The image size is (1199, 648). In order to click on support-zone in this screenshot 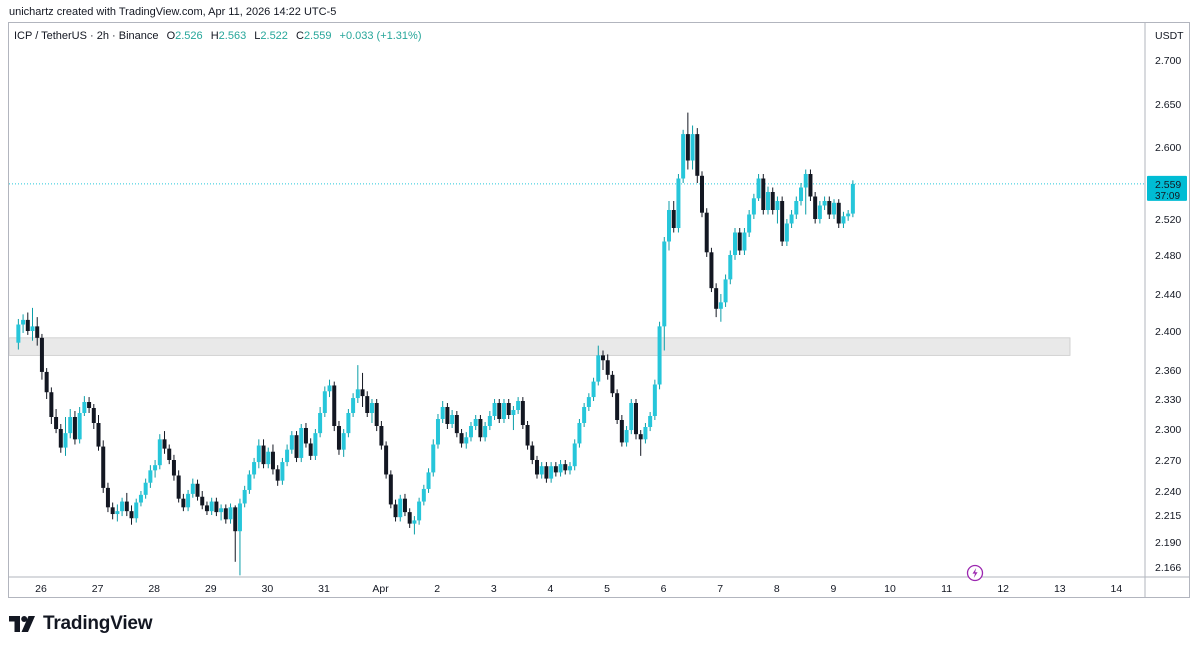, I will do `click(540, 346)`.